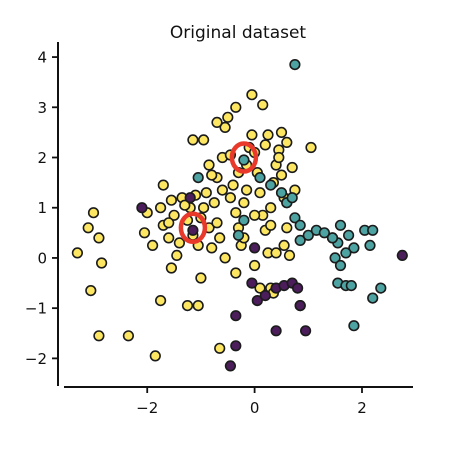  What do you see at coordinates (42, 108) in the screenshot?
I see `y-tick-label: 3` at bounding box center [42, 108].